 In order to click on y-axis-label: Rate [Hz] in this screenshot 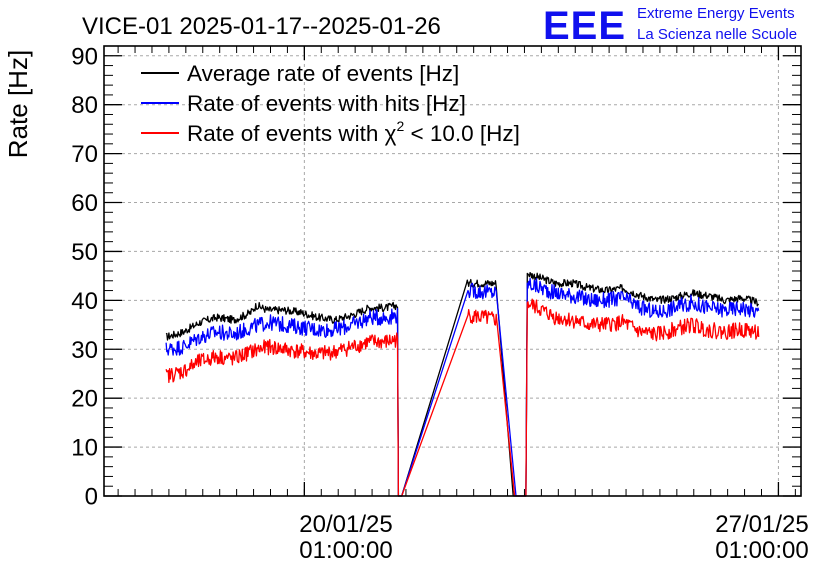, I will do `click(18, 104)`.